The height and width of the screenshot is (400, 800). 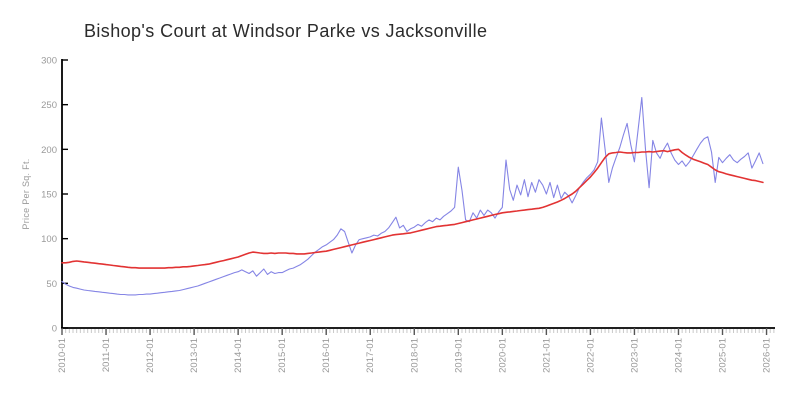 What do you see at coordinates (49, 239) in the screenshot?
I see `y-tick-label: 100` at bounding box center [49, 239].